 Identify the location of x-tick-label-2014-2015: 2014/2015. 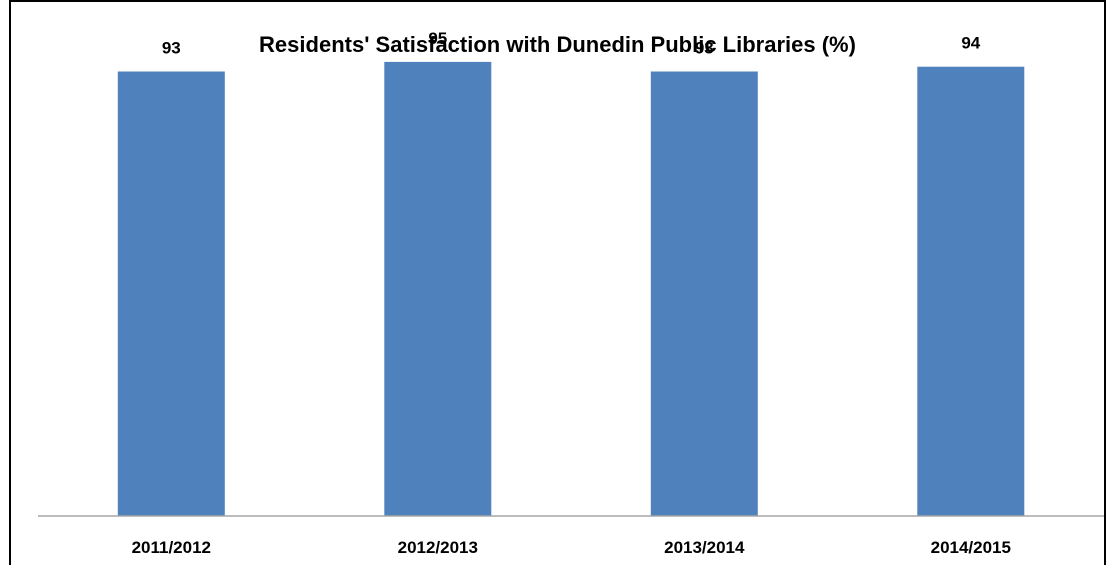
(971, 547).